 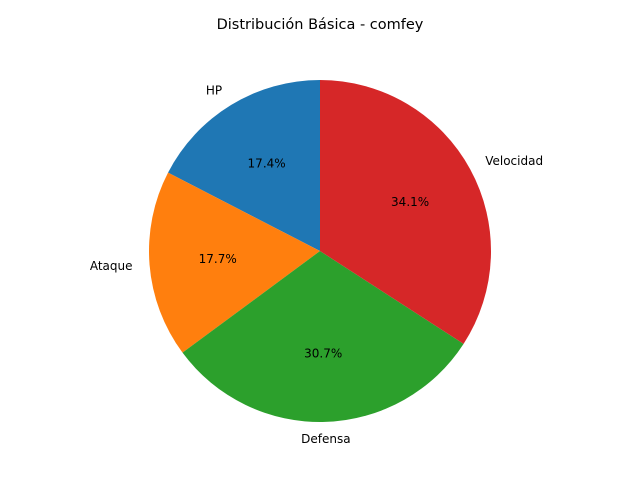 I want to click on slice-percent-hp: 17.4%, so click(x=267, y=163).